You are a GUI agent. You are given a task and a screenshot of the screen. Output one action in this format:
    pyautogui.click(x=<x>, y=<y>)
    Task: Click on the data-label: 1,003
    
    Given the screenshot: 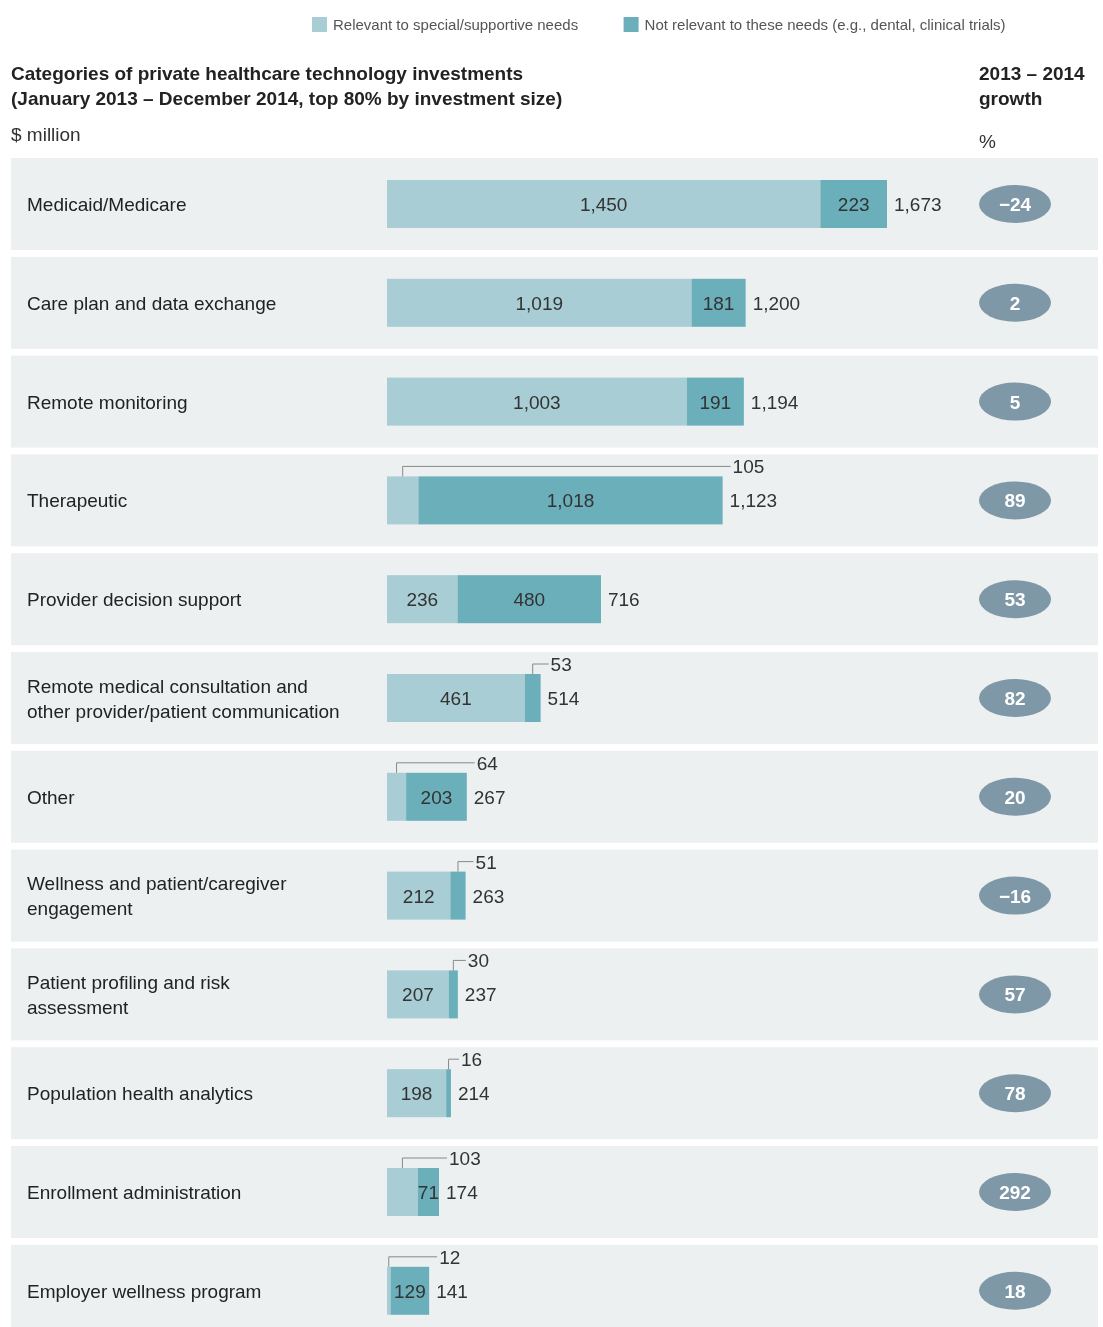 What is the action you would take?
    pyautogui.click(x=537, y=402)
    